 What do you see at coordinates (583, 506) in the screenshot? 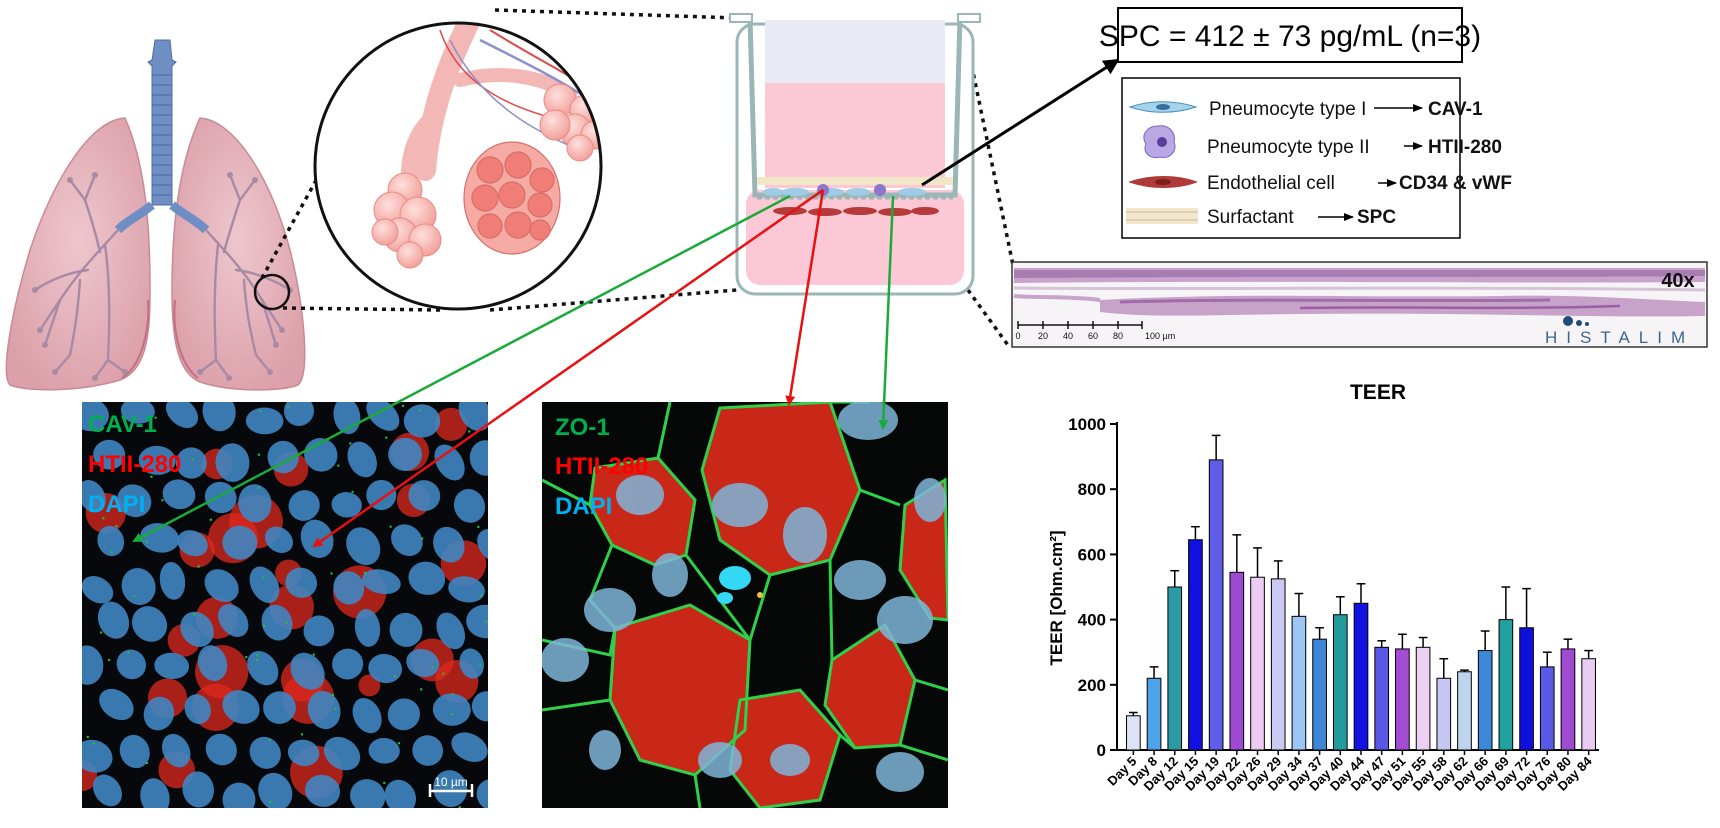
I see `micr-label-dapi: DAPI` at bounding box center [583, 506].